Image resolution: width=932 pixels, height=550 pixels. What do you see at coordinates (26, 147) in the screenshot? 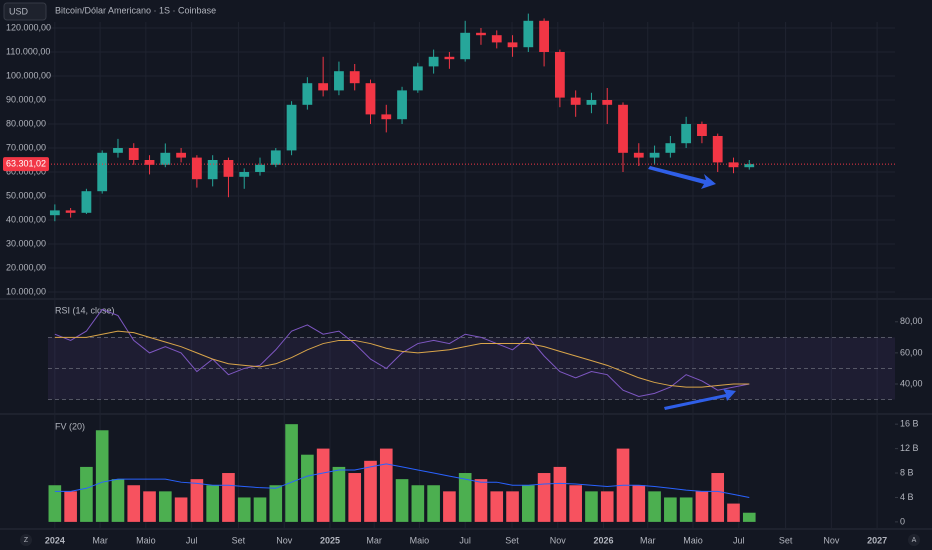
I see `y-tick-label: 70.000,00` at bounding box center [26, 147].